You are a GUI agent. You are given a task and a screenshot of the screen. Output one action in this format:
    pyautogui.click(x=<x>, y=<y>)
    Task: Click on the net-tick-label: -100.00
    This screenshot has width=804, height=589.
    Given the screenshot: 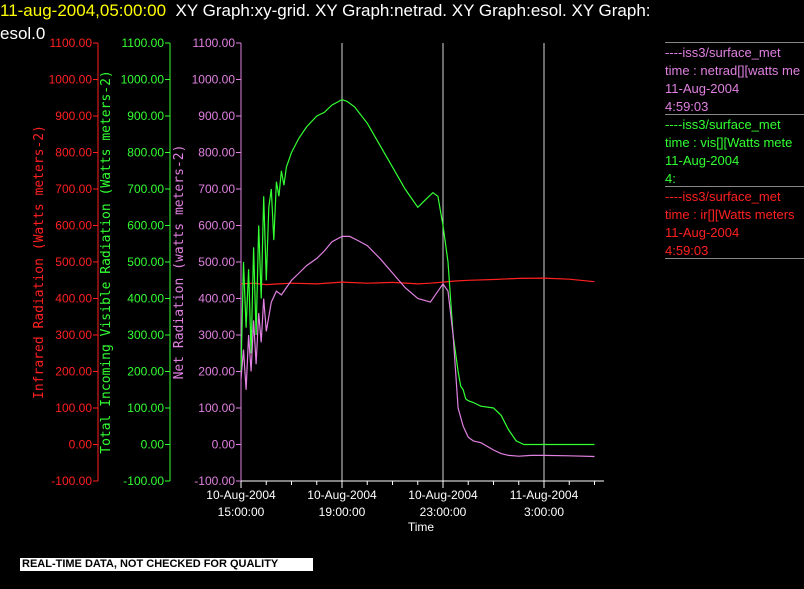 What is the action you would take?
    pyautogui.click(x=214, y=481)
    